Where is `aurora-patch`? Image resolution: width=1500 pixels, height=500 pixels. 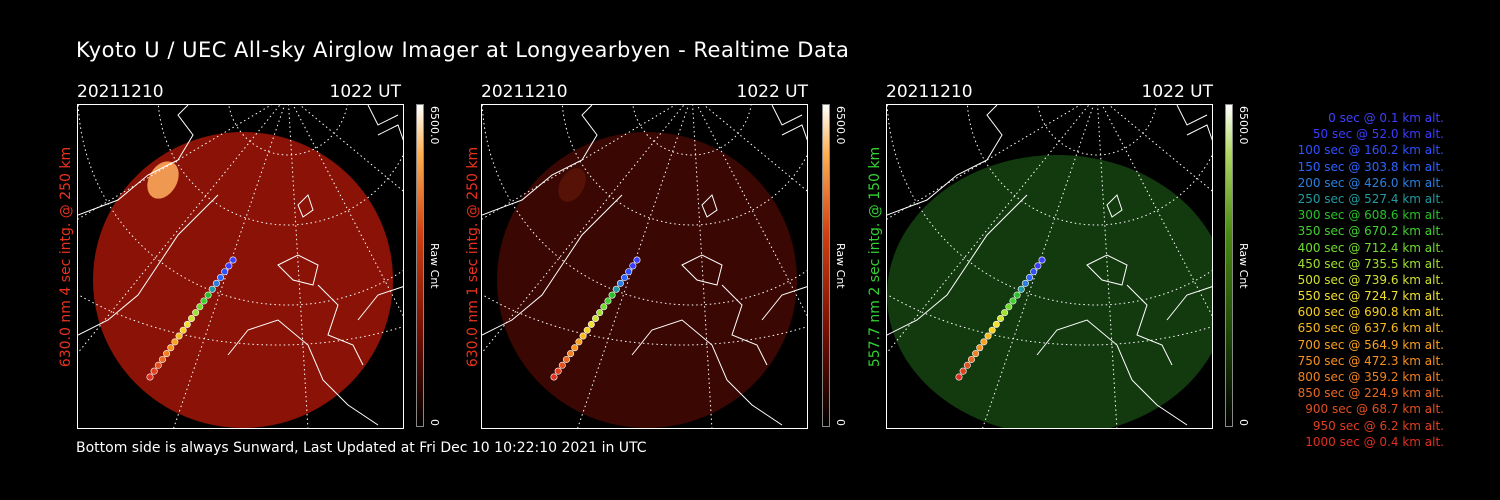
aurora-patch is located at coordinates (163, 180).